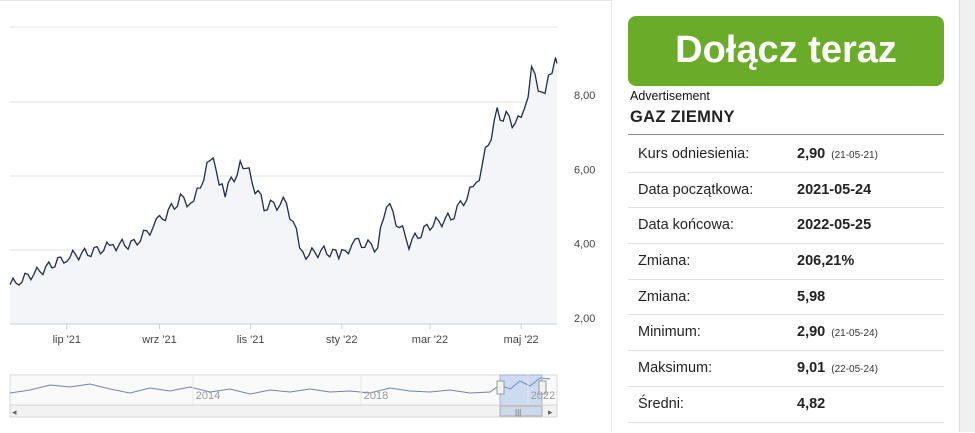  What do you see at coordinates (341, 340) in the screenshot?
I see `x-tick-label: sty '22` at bounding box center [341, 340].